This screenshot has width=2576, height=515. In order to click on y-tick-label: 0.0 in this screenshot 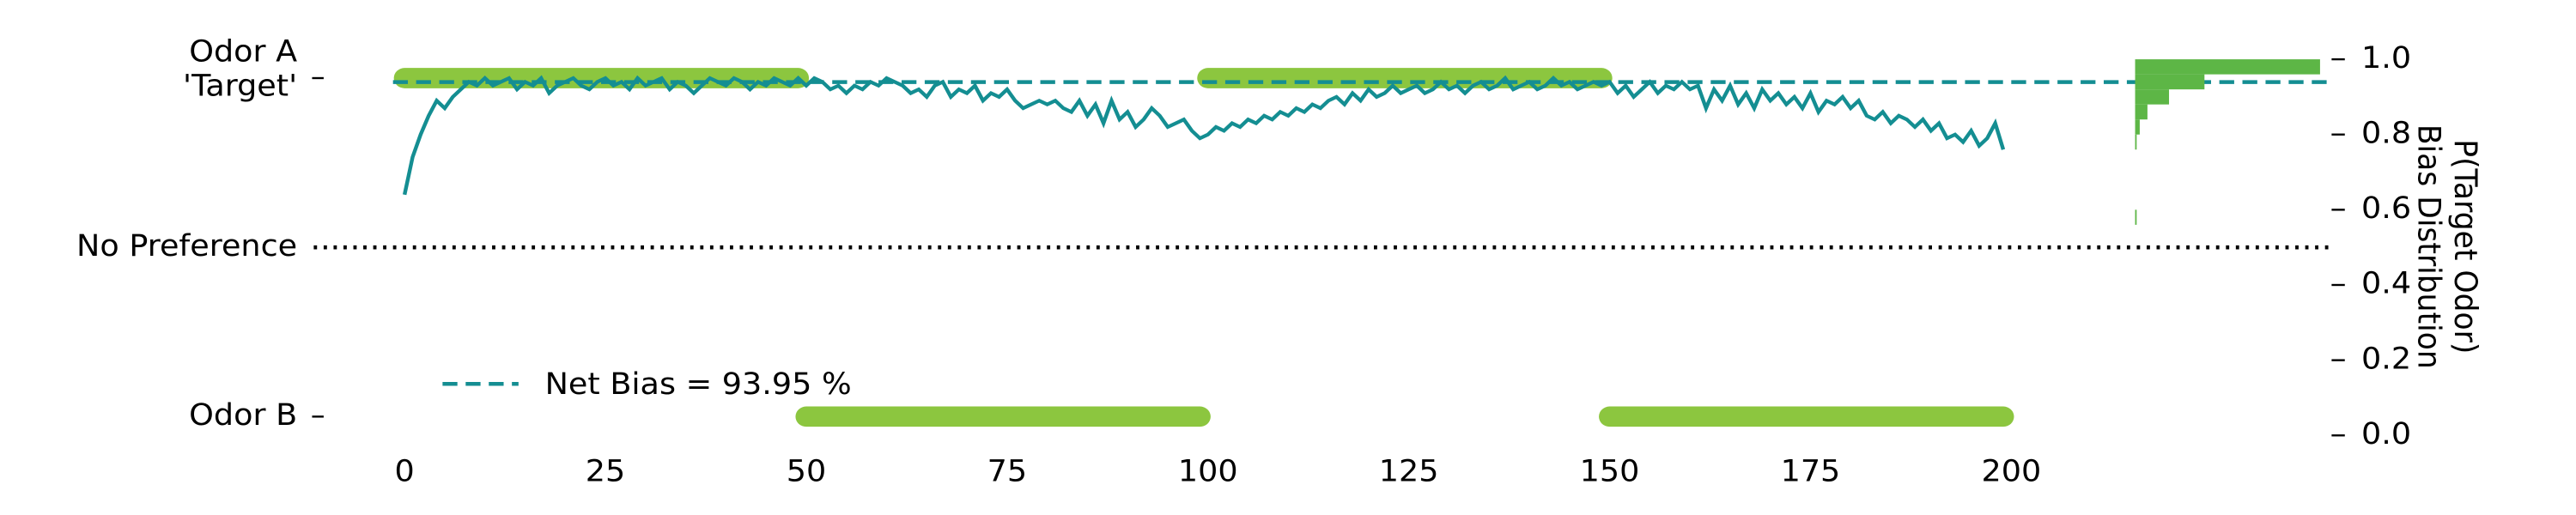, I will do `click(2386, 434)`.